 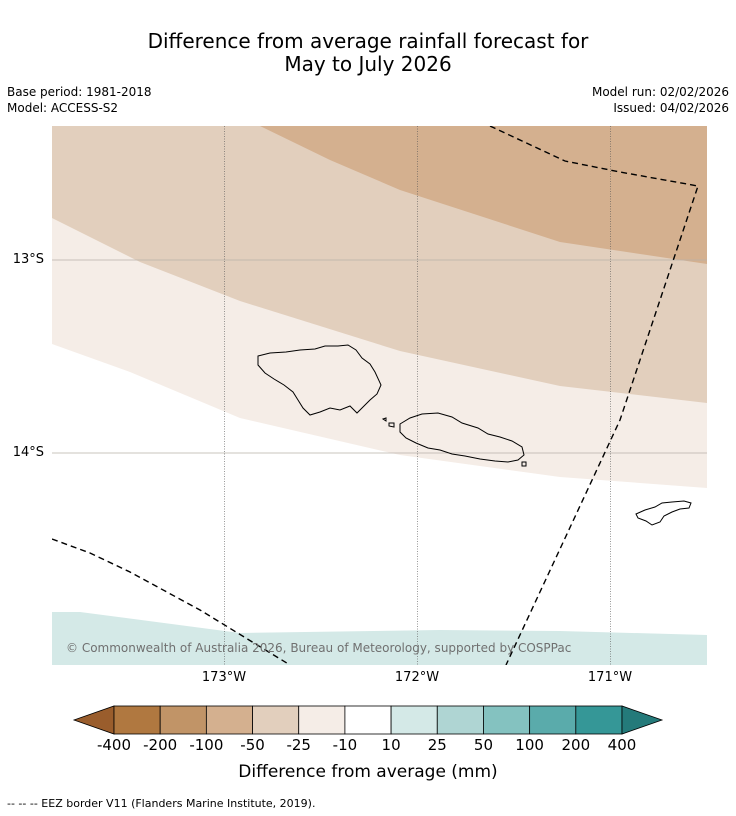 I want to click on eez-border-southwest, so click(x=171, y=601).